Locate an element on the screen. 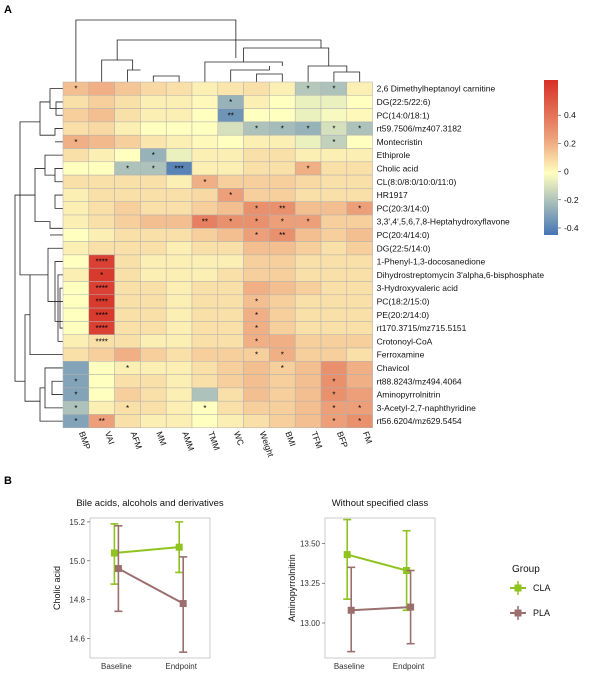  x-tick-label: Baseline is located at coordinates (349, 666).